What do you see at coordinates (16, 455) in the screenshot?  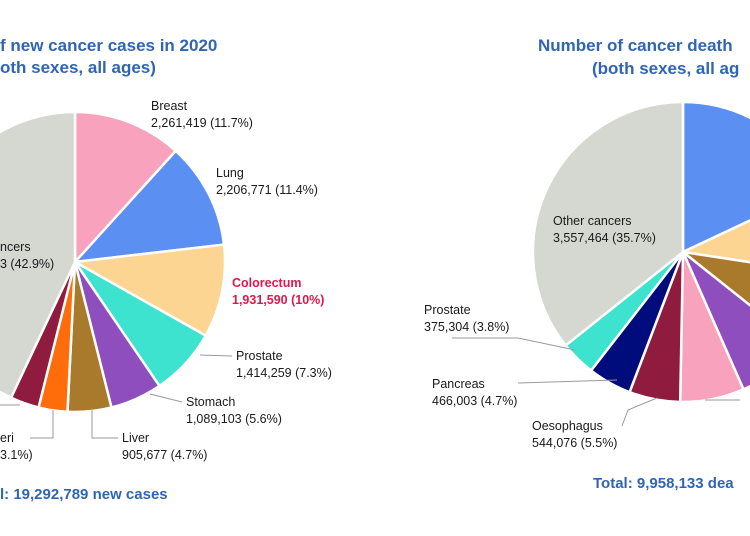 I see `label-value-cervix-uteri: 3.1%)` at bounding box center [16, 455].